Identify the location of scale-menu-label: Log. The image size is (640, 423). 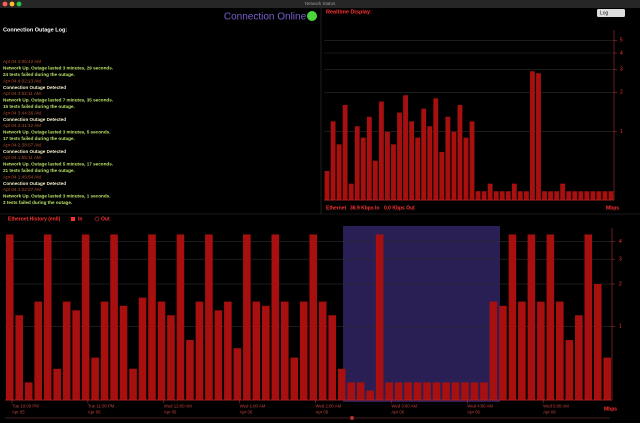
(604, 14).